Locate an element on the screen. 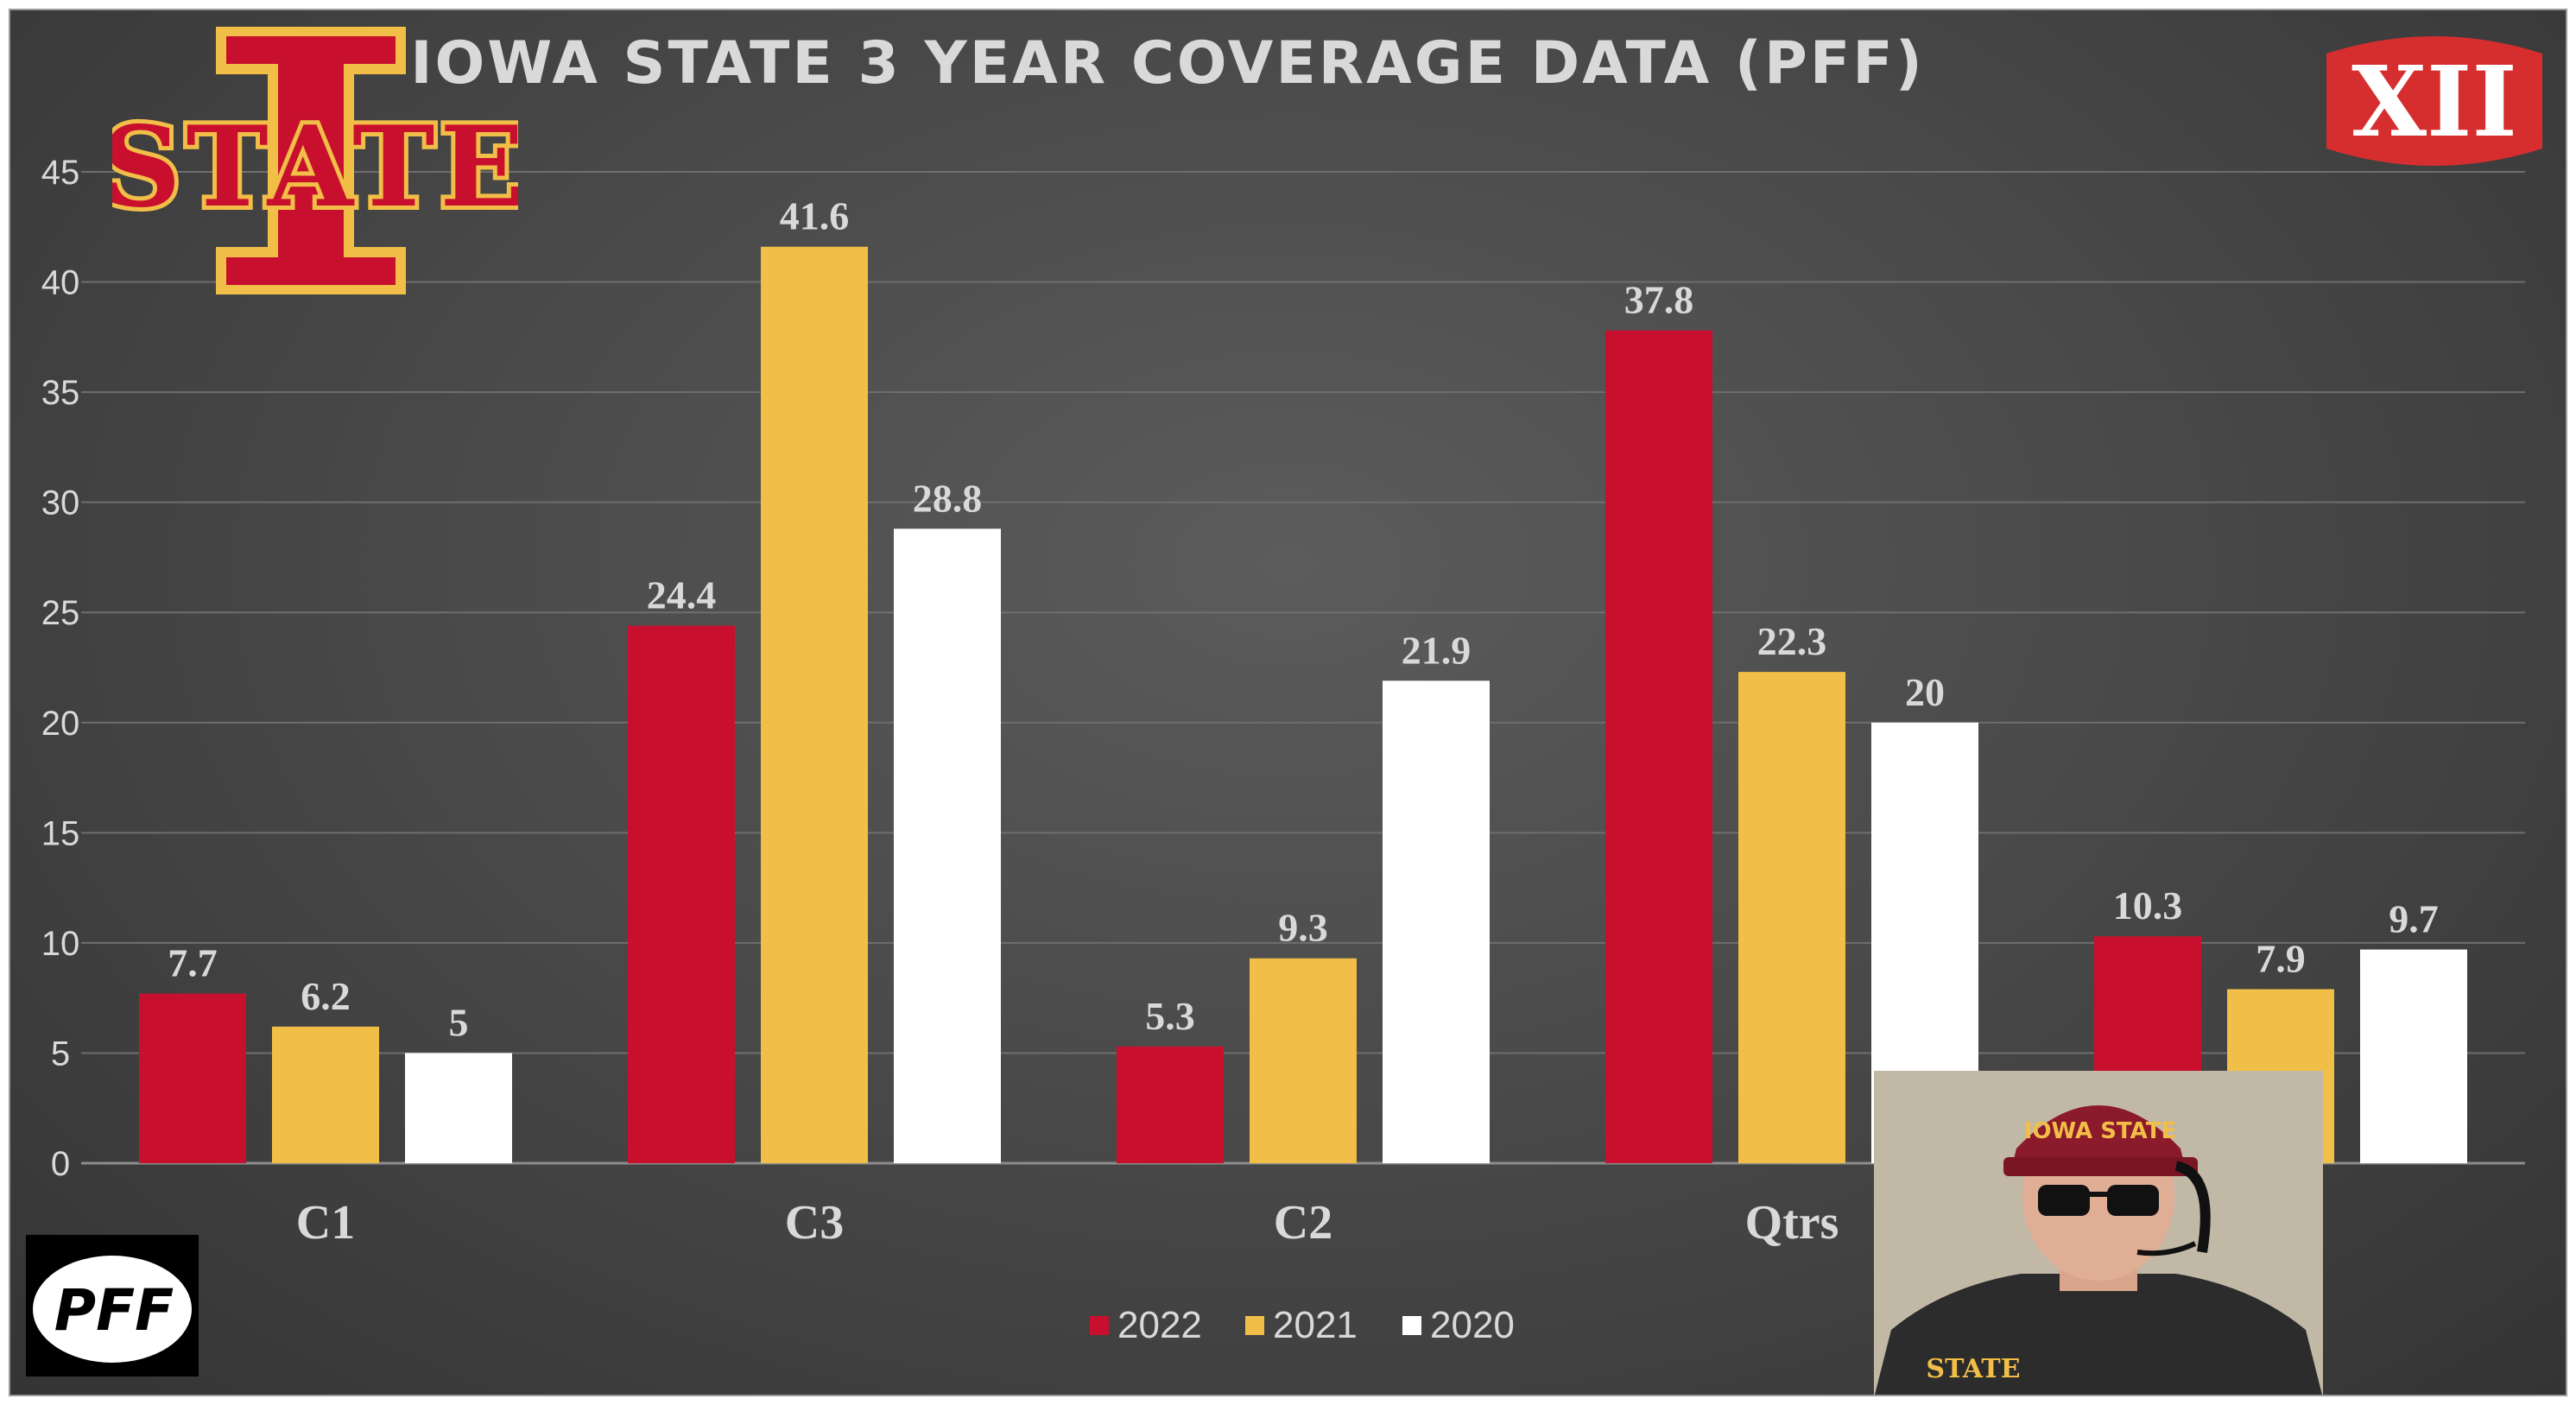  data-label: 21.9 is located at coordinates (1437, 650).